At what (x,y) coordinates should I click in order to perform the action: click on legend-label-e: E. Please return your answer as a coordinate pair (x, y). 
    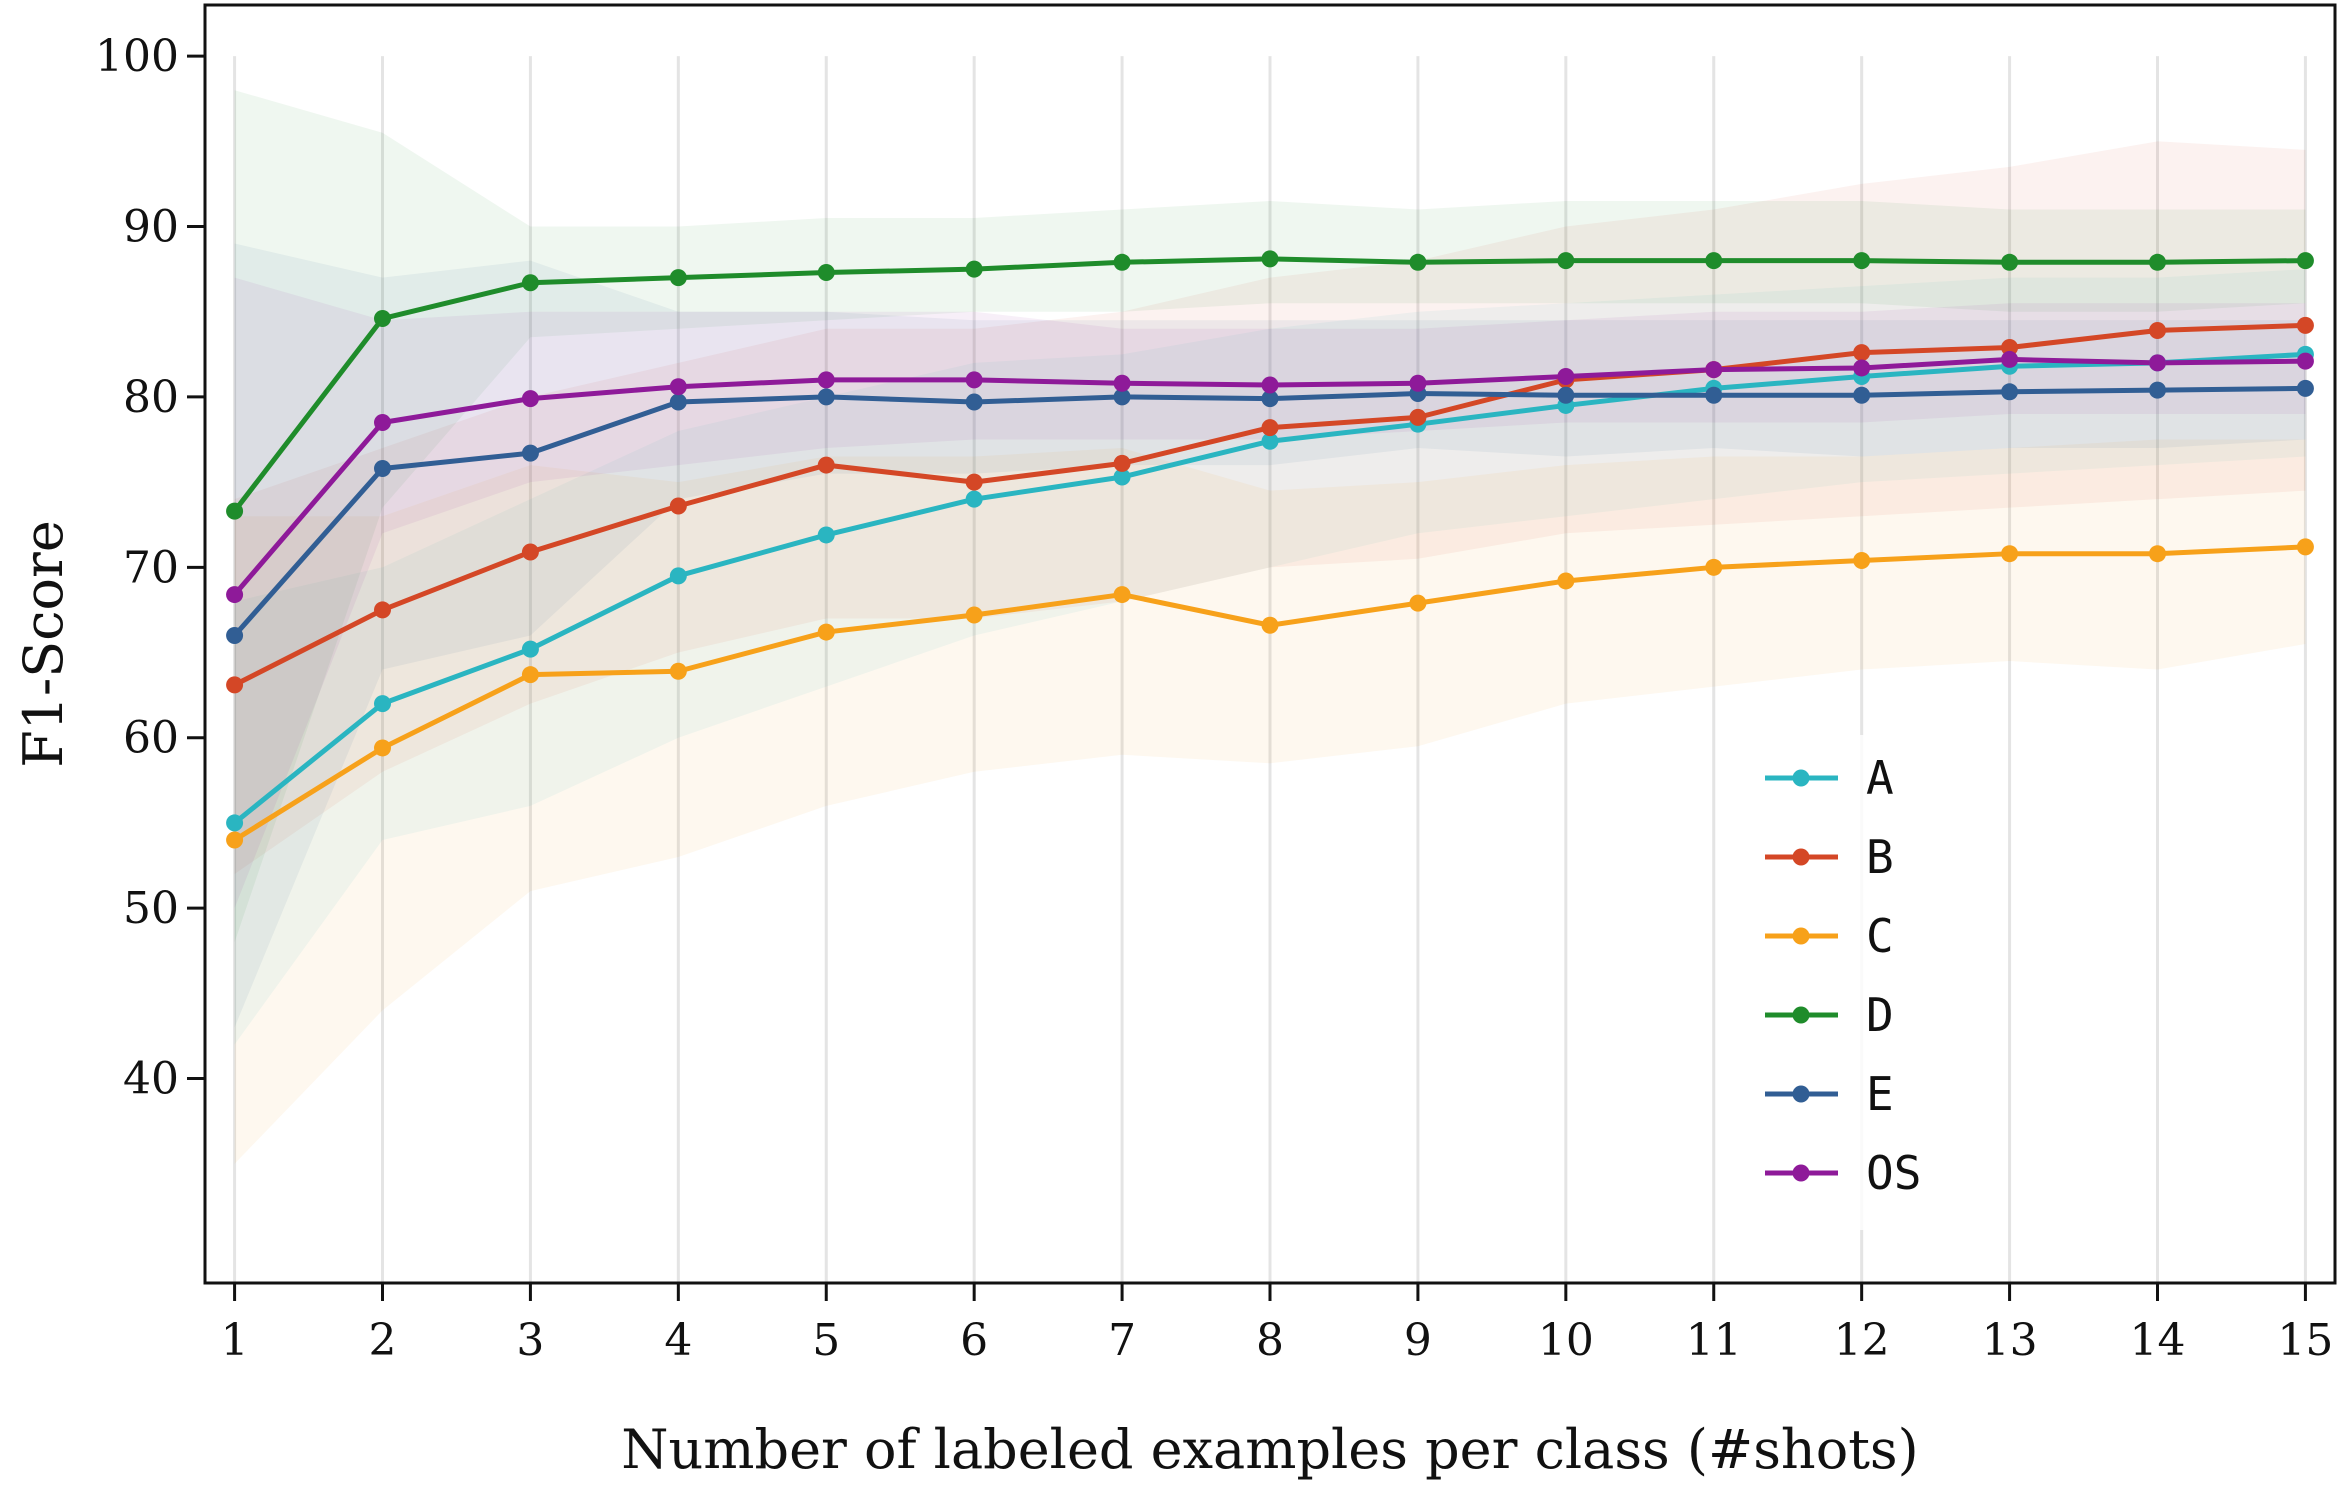
    Looking at the image, I should click on (1880, 1094).